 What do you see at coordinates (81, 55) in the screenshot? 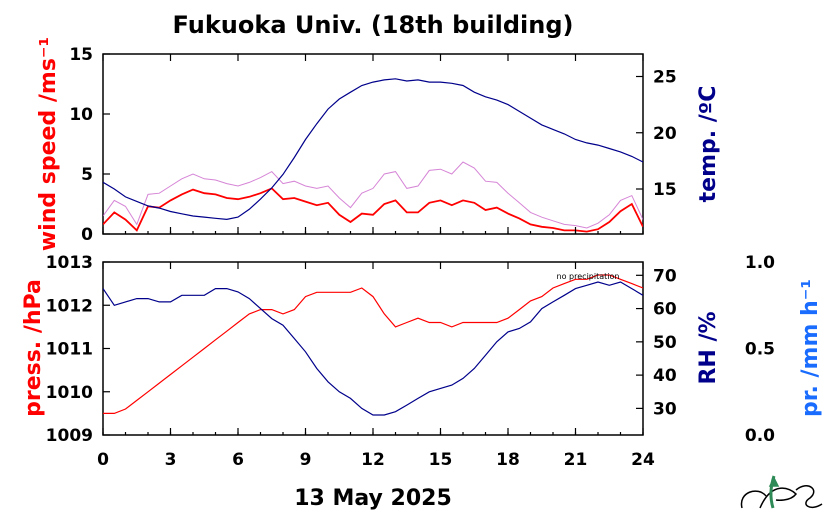
I see `wind-tick-label: 15` at bounding box center [81, 55].